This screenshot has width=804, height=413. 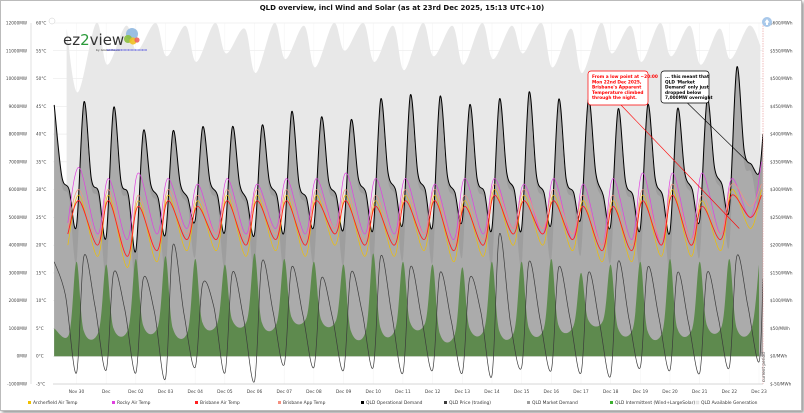 I want to click on legend-label: QLD Price (trading), so click(x=470, y=403).